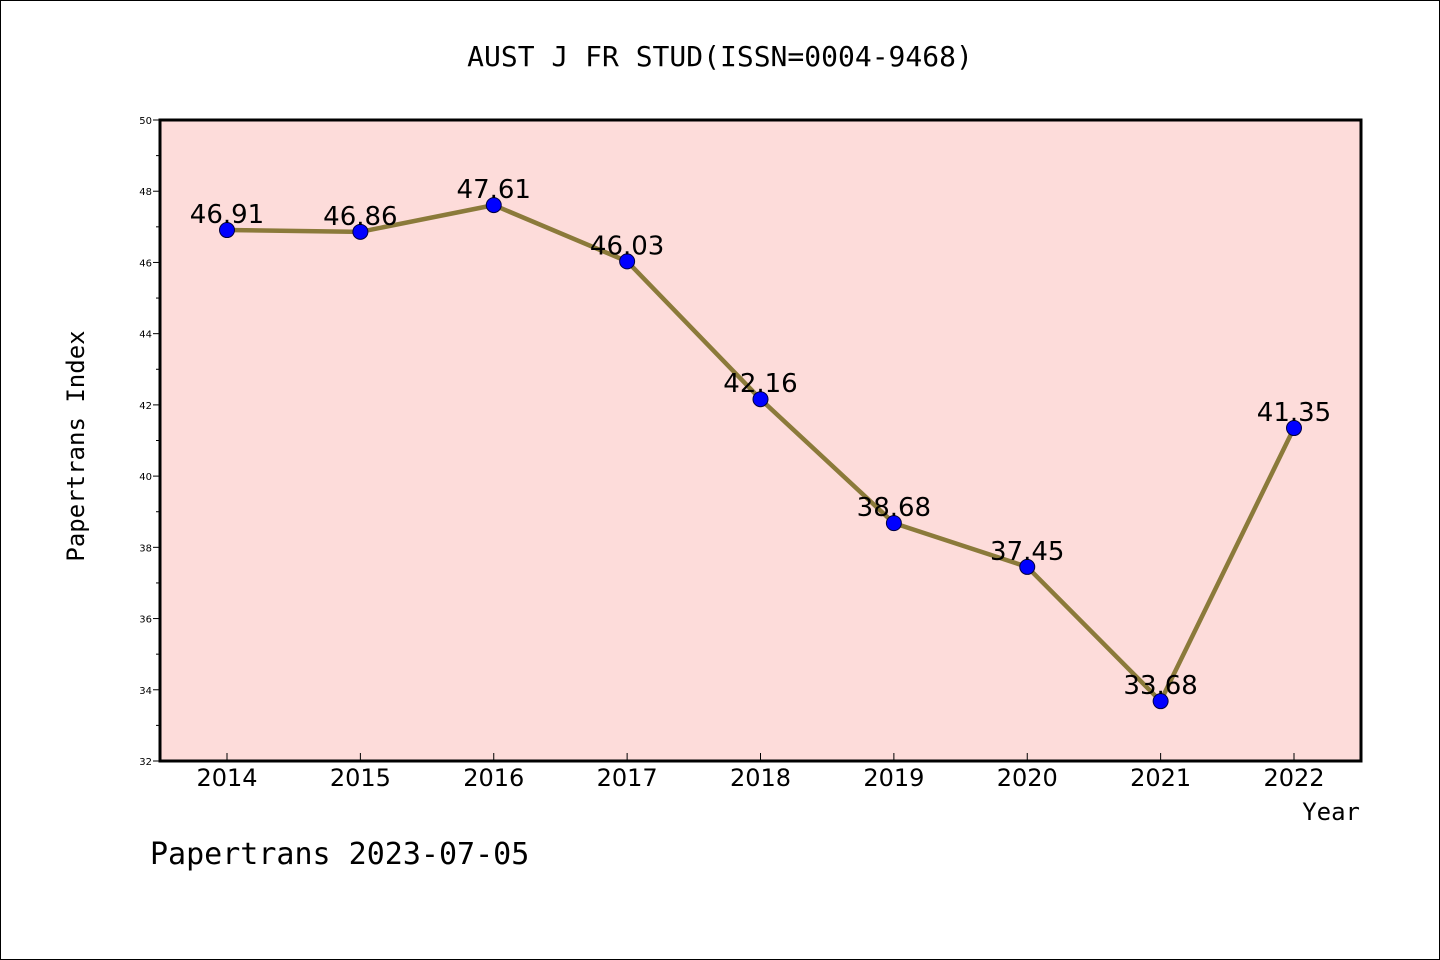 The image size is (1440, 960). I want to click on data-point-2021, so click(1160, 701).